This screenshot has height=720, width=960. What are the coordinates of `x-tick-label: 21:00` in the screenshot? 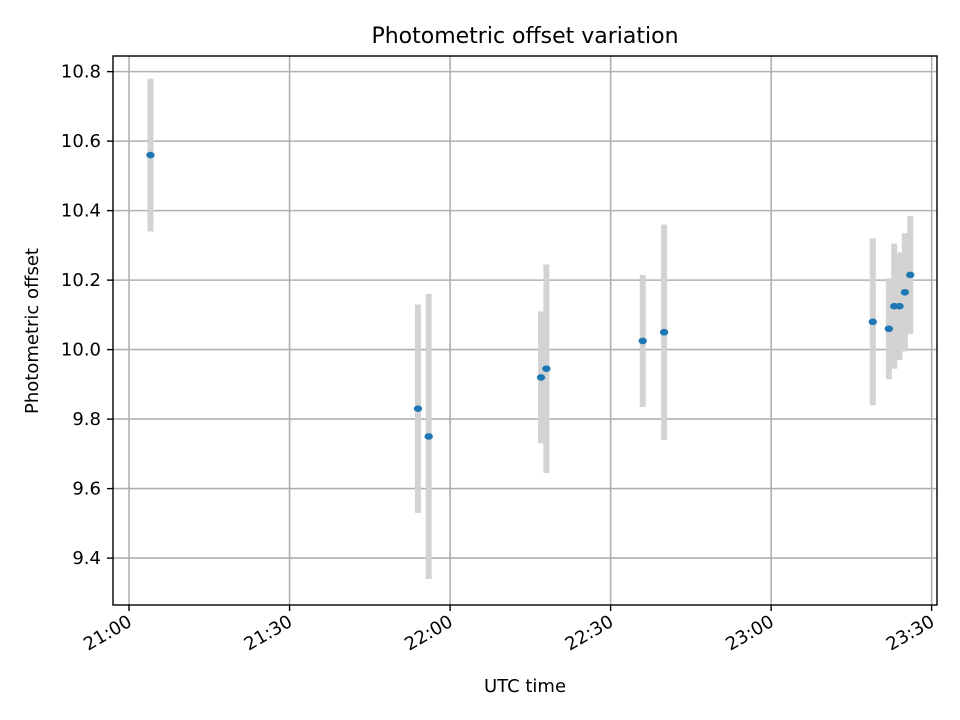 It's located at (107, 633).